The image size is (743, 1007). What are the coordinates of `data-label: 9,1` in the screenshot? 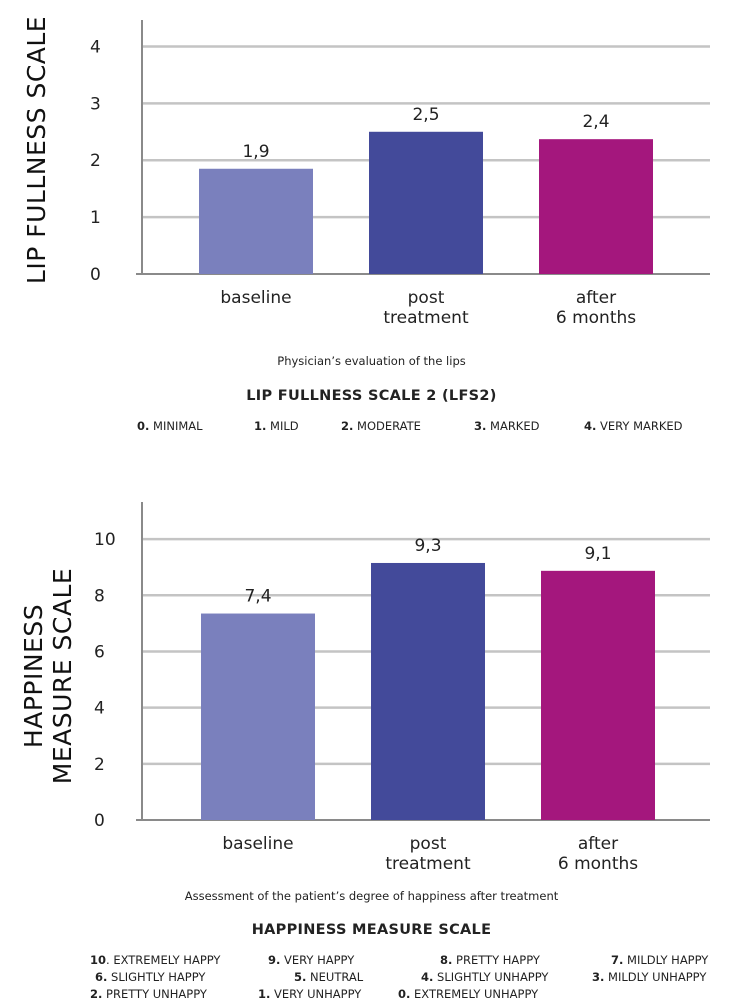 It's located at (597, 554).